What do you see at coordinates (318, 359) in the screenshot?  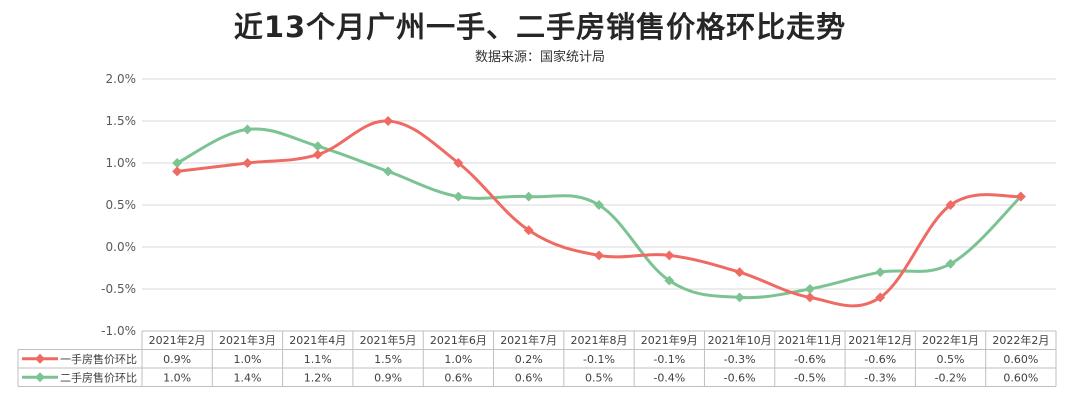 I see `data-label-1: 1.1%` at bounding box center [318, 359].